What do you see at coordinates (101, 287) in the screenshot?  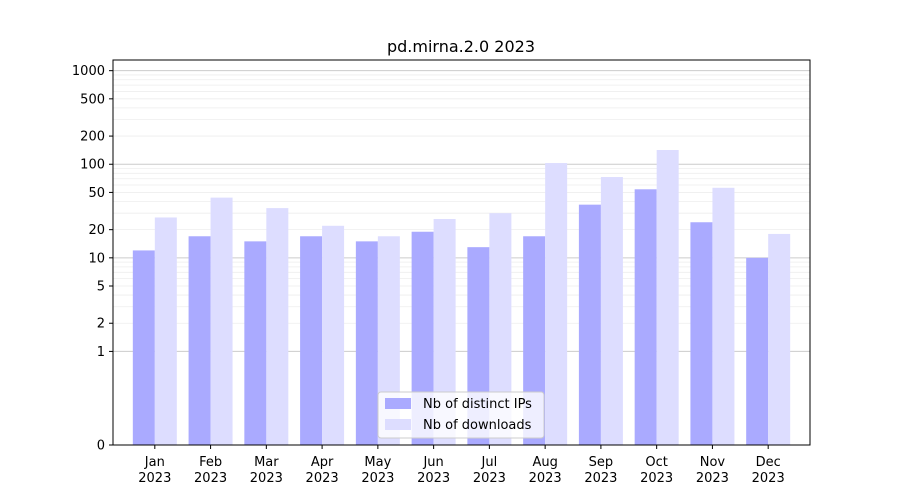 I see `y-tick-label: 5` at bounding box center [101, 287].